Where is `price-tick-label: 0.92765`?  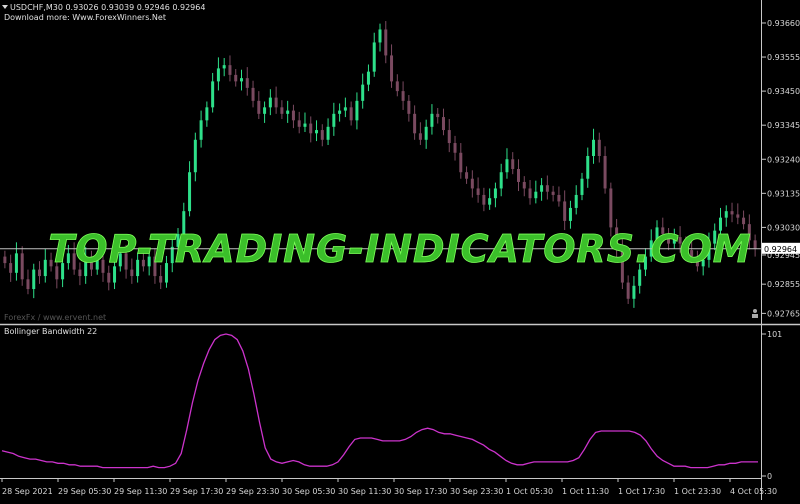
price-tick-label: 0.92765 is located at coordinates (783, 313).